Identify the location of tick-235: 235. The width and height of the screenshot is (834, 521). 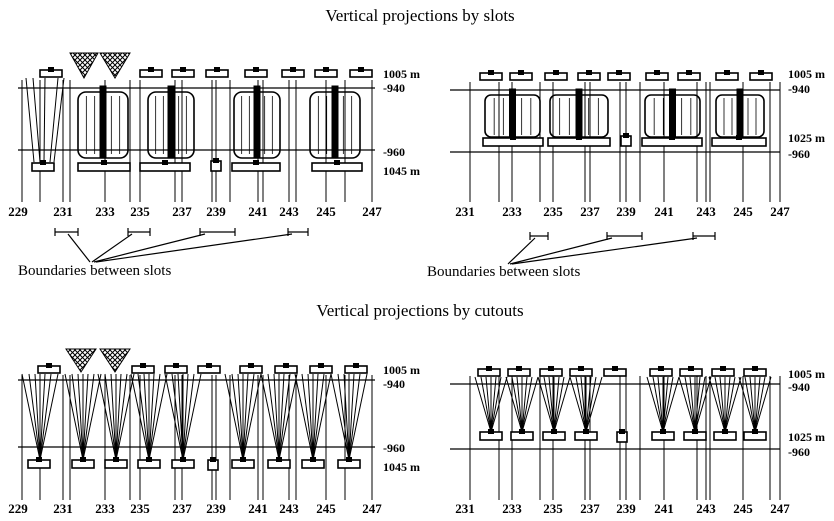
(140, 508).